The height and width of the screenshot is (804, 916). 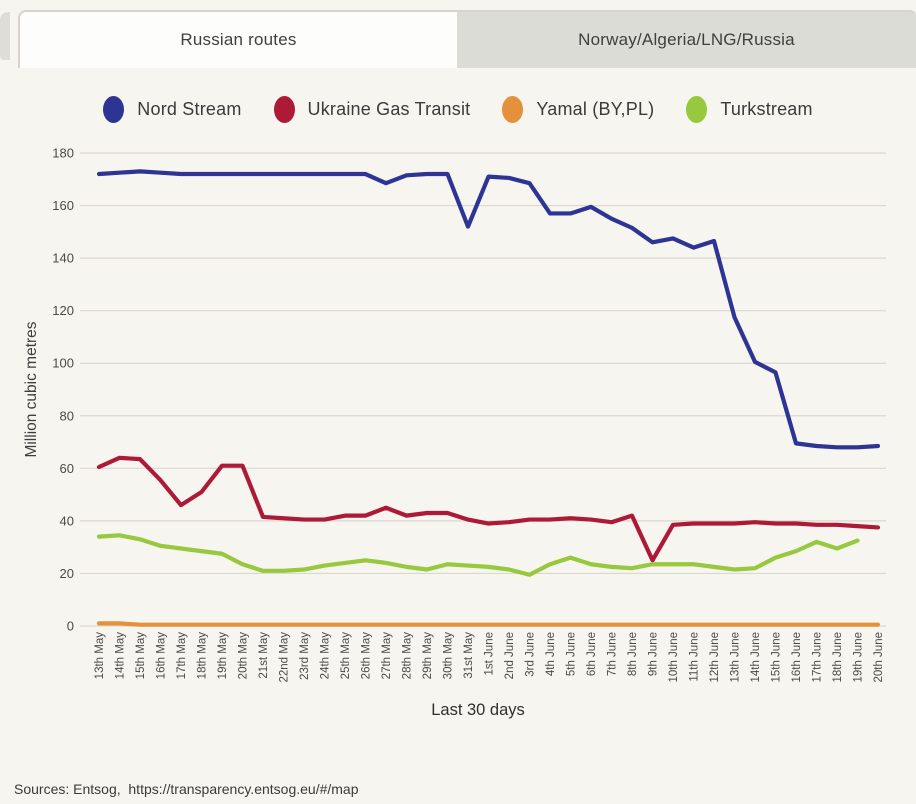 What do you see at coordinates (63, 310) in the screenshot?
I see `y-tick-label: 120` at bounding box center [63, 310].